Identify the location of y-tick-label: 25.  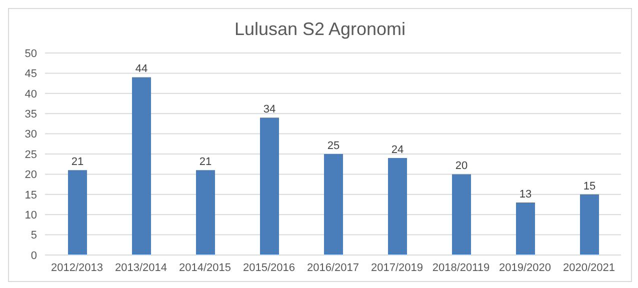
(30, 154).